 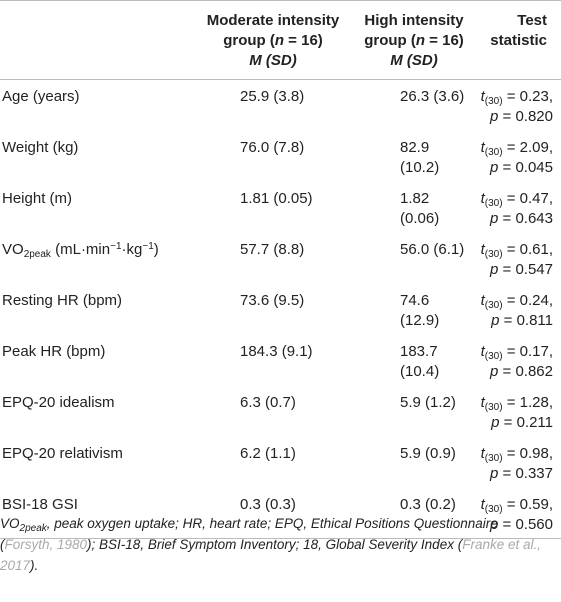 I want to click on row-label: Peak HR (bpm), so click(x=54, y=351).